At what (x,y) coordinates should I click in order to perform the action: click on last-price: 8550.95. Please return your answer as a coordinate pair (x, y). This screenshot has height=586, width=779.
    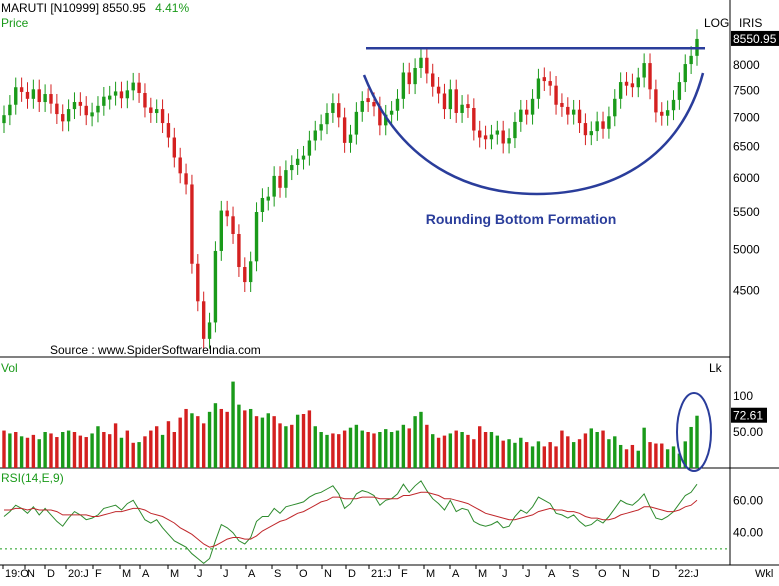
    Looking at the image, I should click on (124, 8).